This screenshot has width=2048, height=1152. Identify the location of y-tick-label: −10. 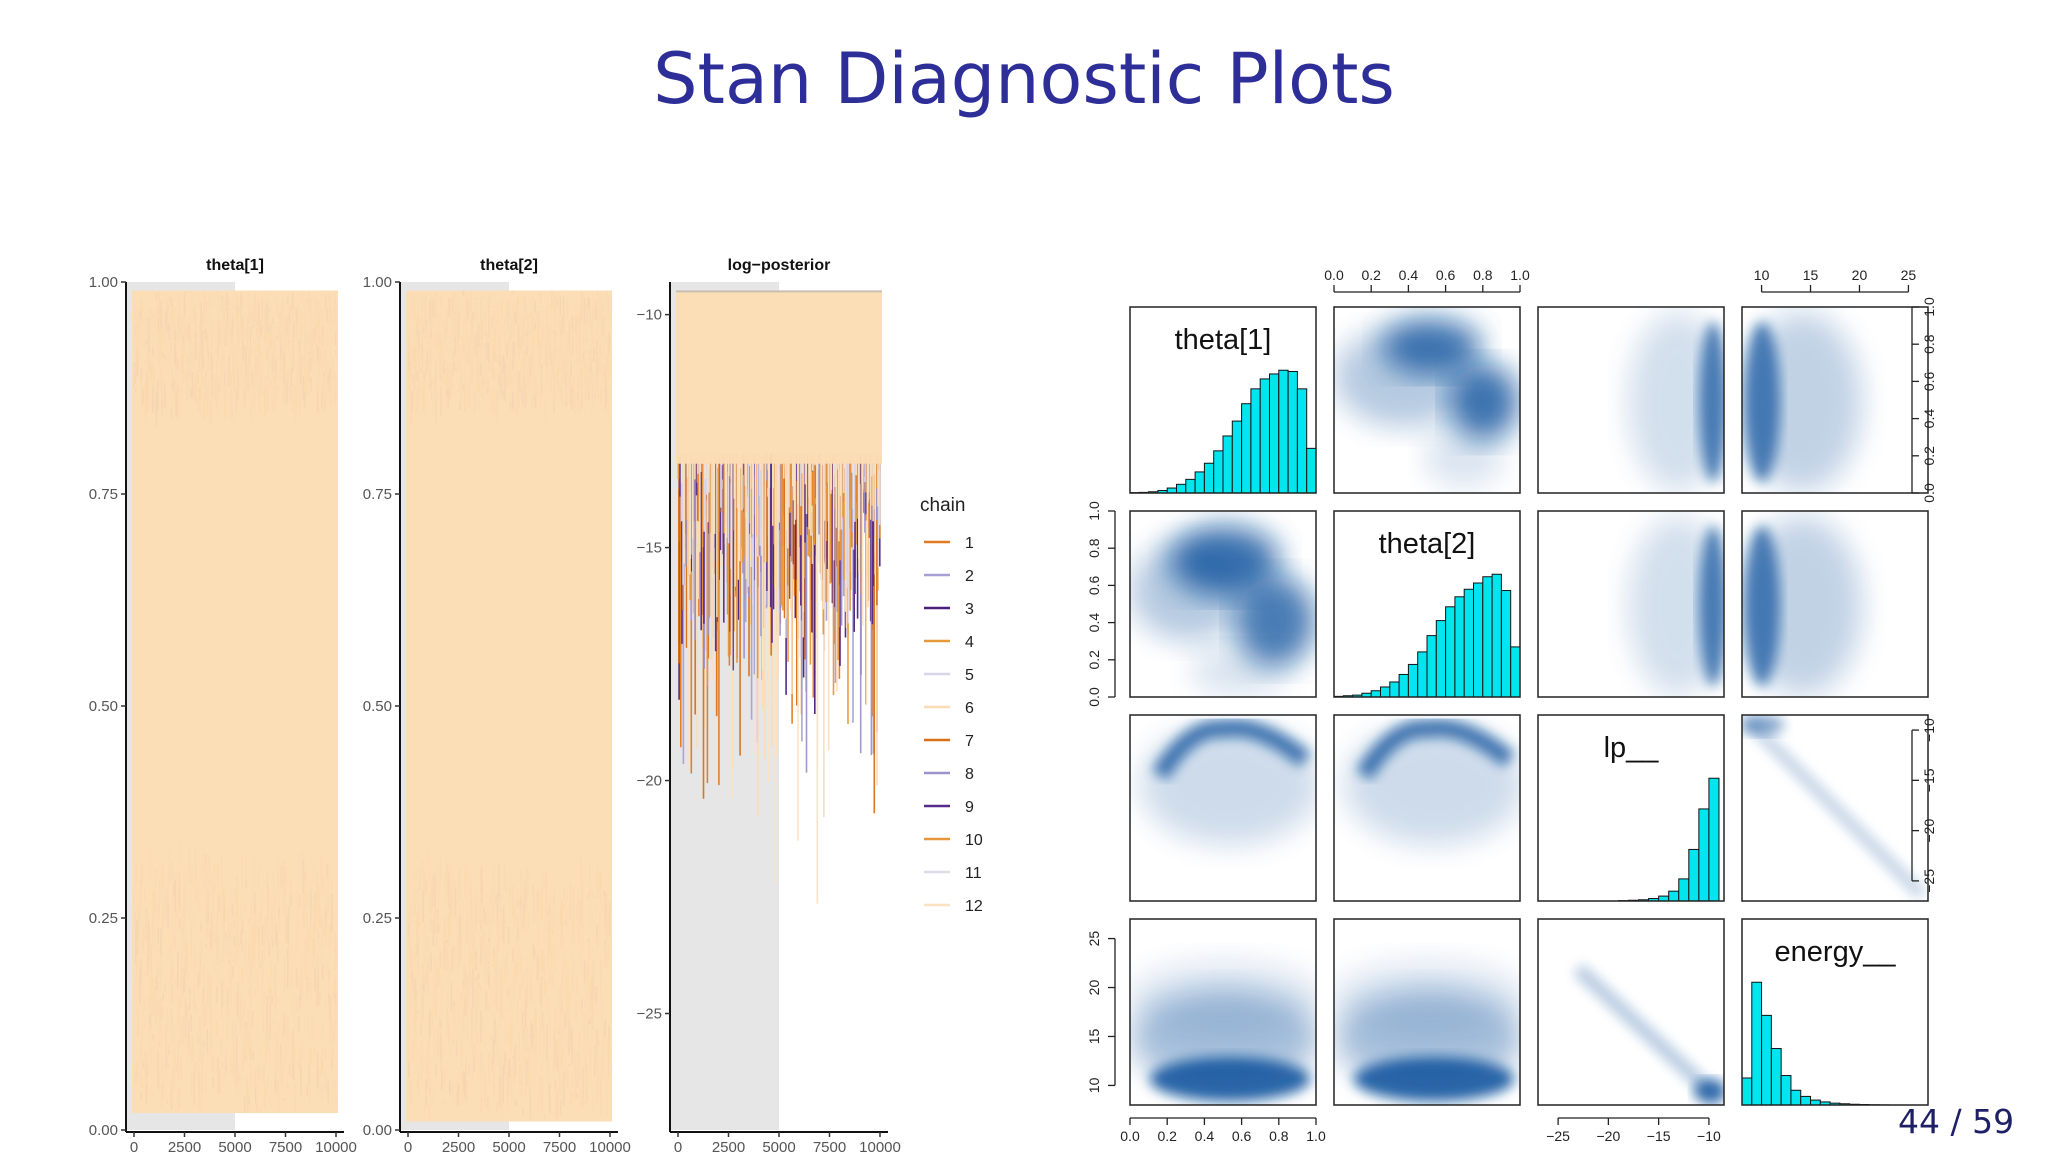
(649, 315).